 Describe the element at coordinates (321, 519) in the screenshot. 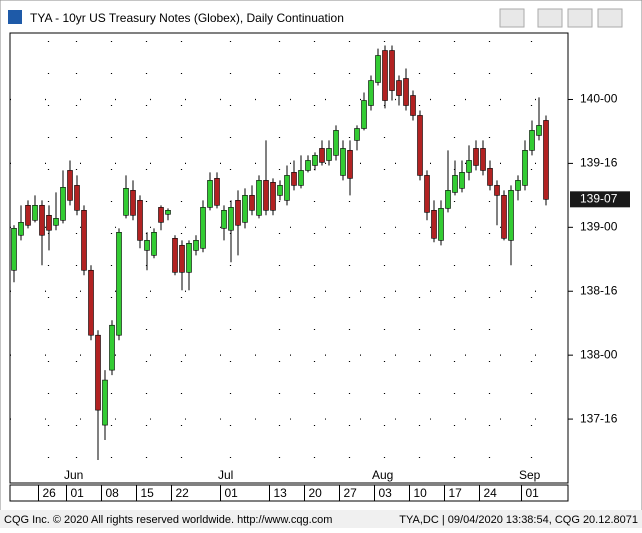

I see `status-bar` at that location.